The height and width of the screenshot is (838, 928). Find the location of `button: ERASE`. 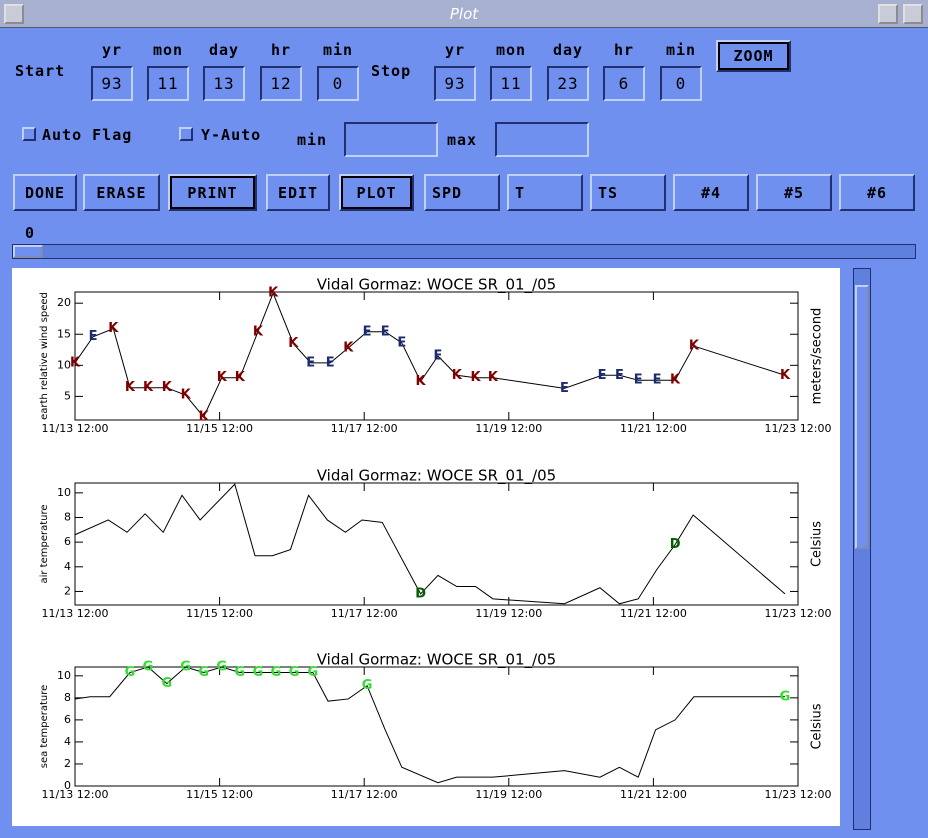

button: ERASE is located at coordinates (121, 192).